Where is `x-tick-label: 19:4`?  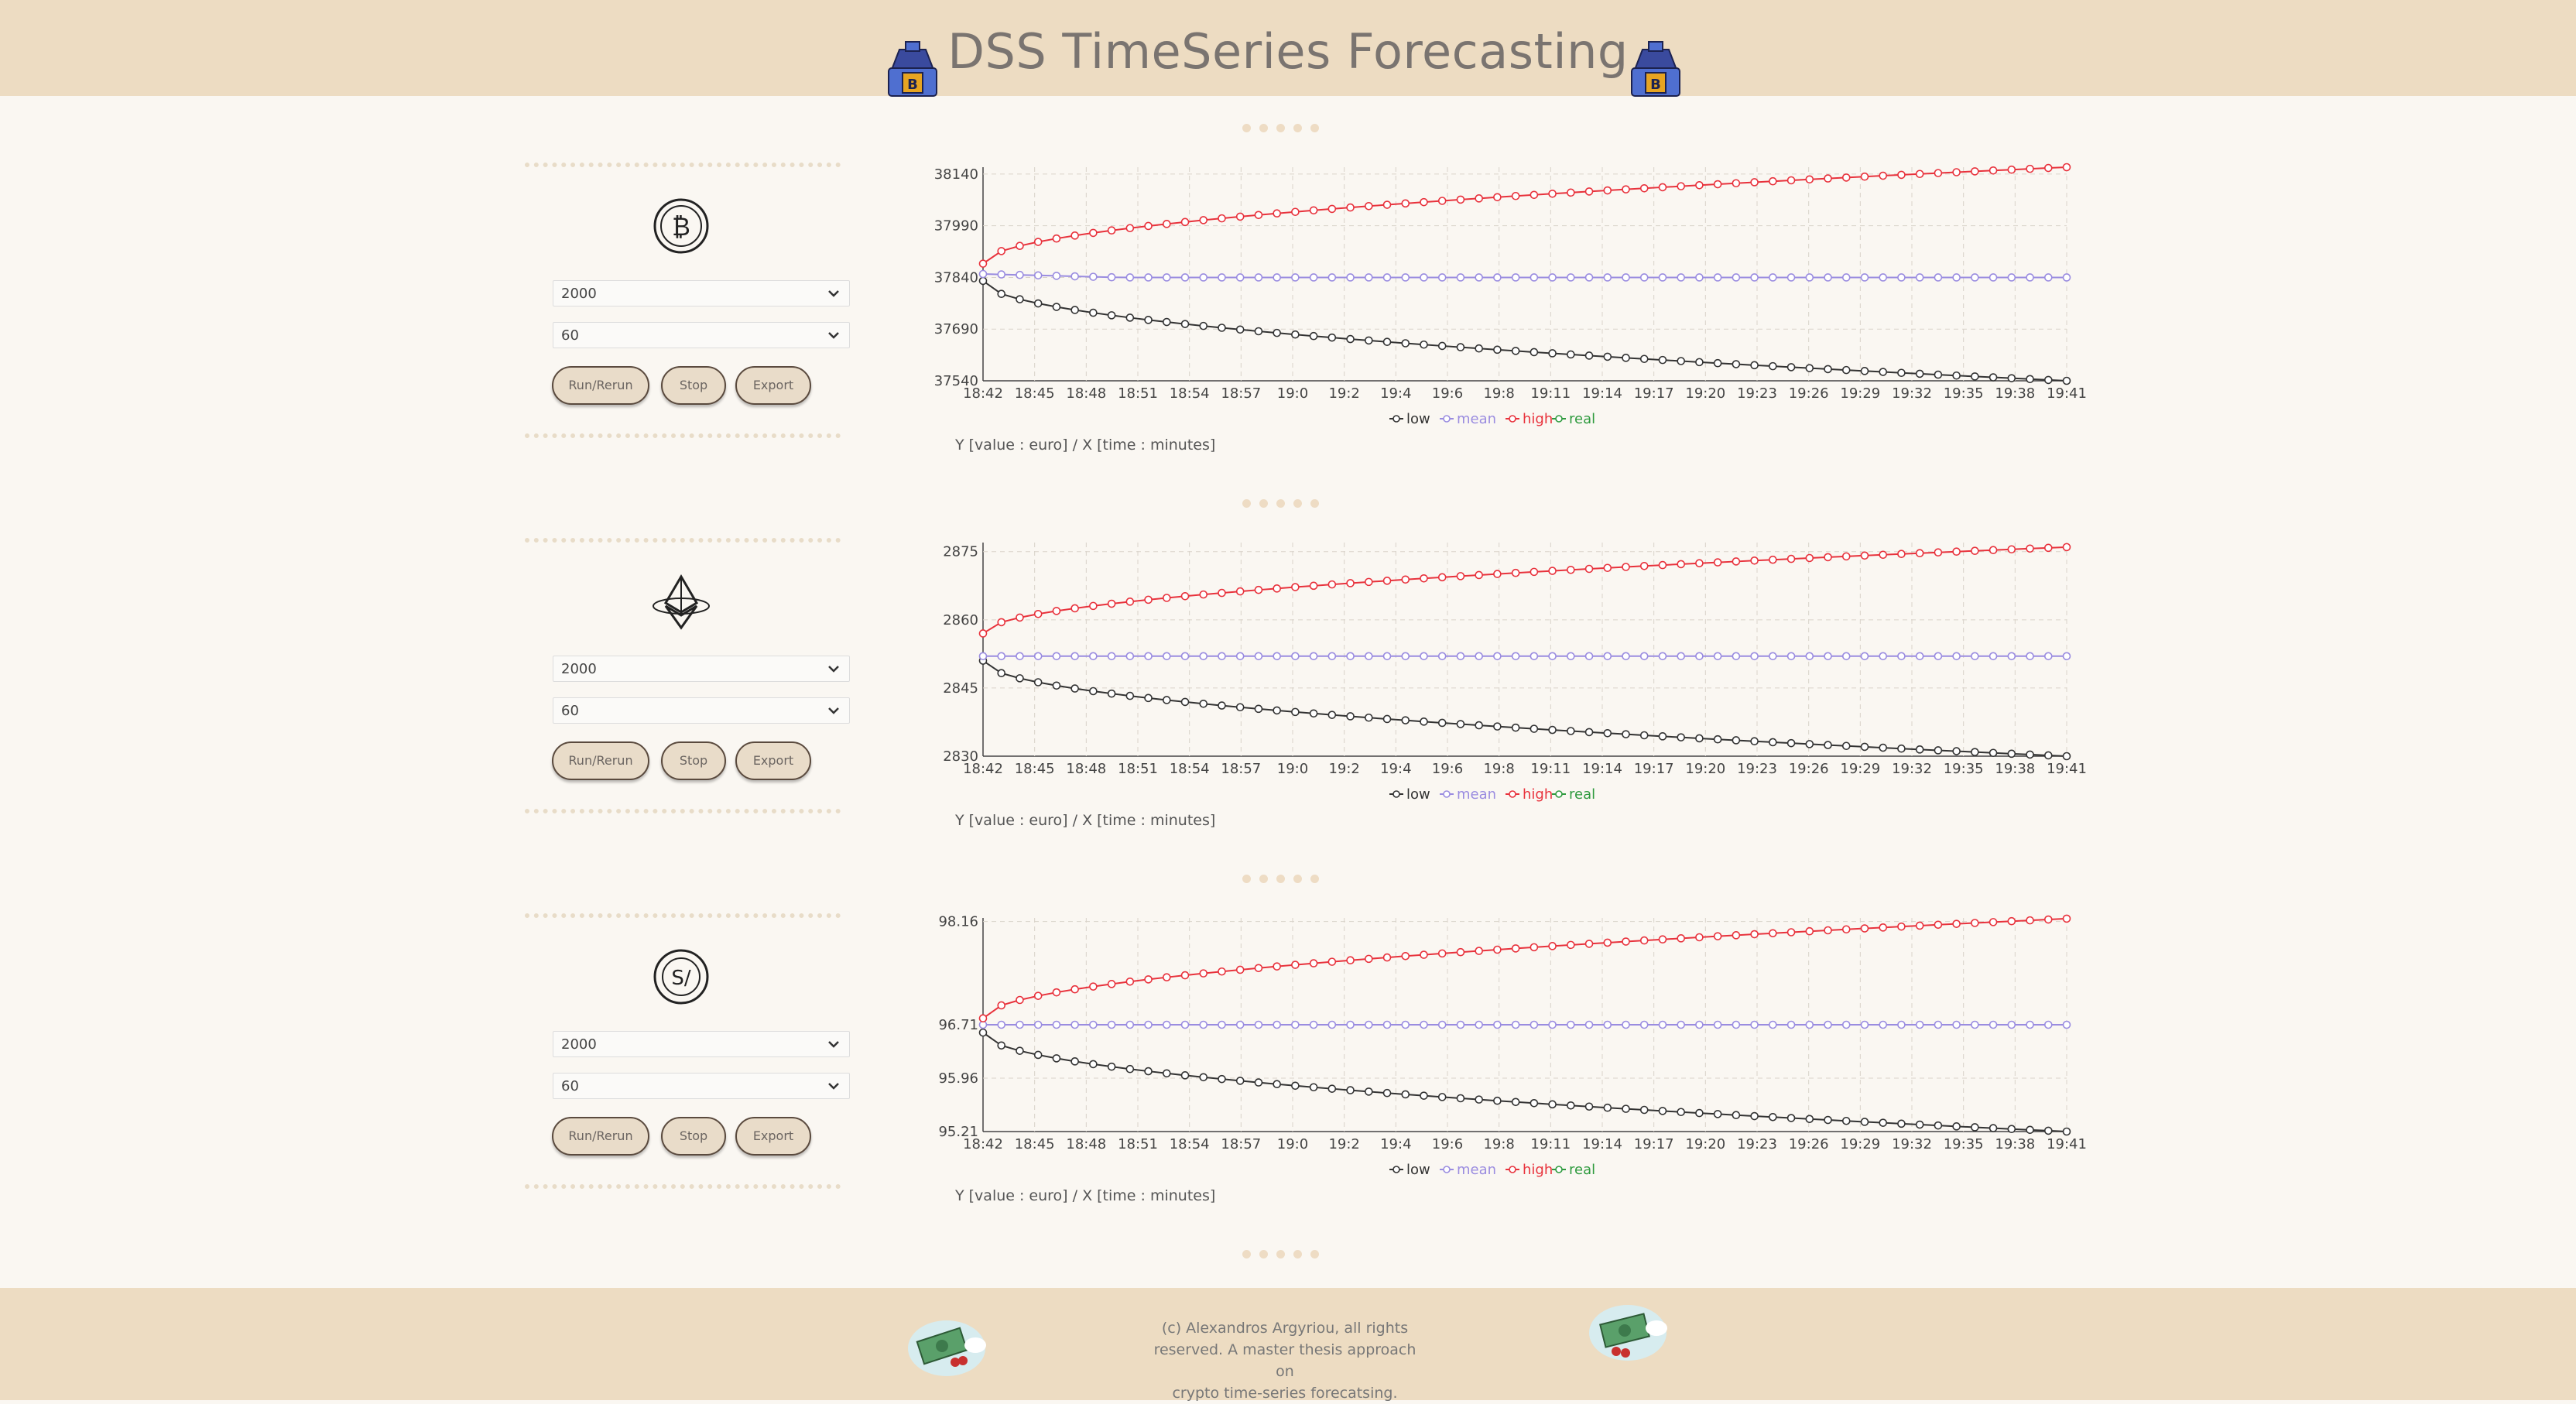
x-tick-label: 19:4 is located at coordinates (1396, 769).